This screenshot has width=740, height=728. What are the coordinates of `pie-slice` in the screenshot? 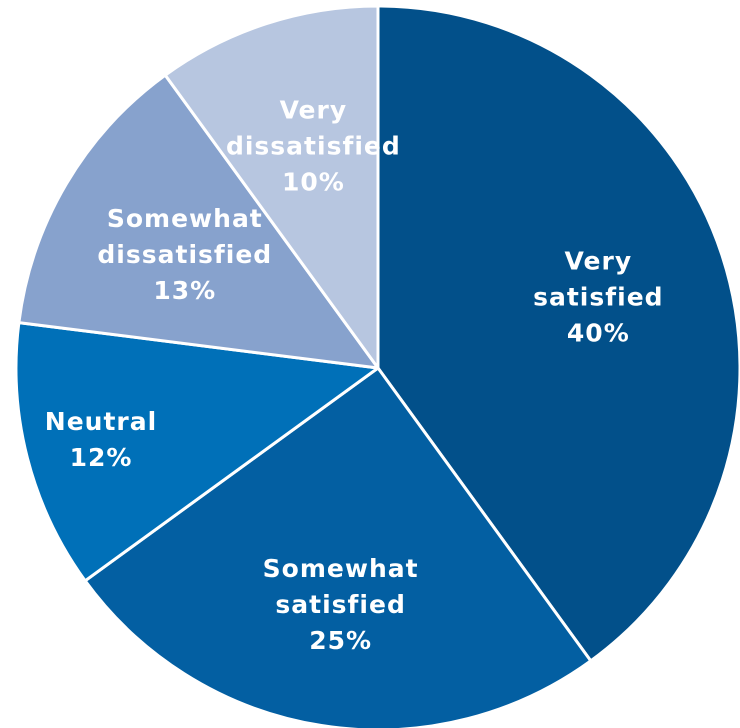 It's located at (271, 187).